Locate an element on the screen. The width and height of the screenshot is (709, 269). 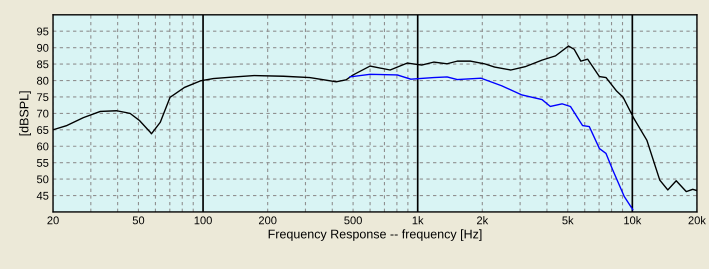
y-tick-label: 70 is located at coordinates (42, 114).